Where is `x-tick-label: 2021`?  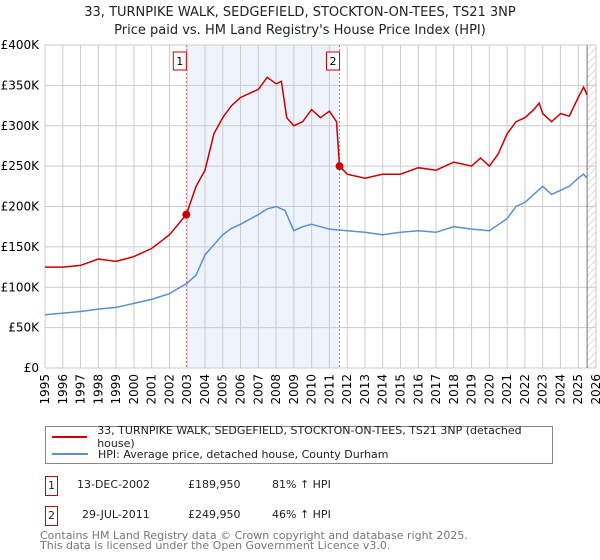 x-tick-label: 2021 is located at coordinates (507, 389).